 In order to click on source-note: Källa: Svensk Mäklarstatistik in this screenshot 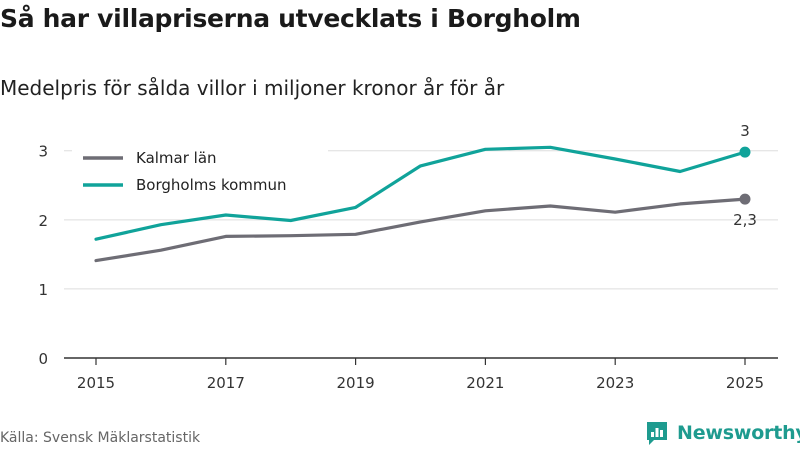, I will do `click(100, 438)`.